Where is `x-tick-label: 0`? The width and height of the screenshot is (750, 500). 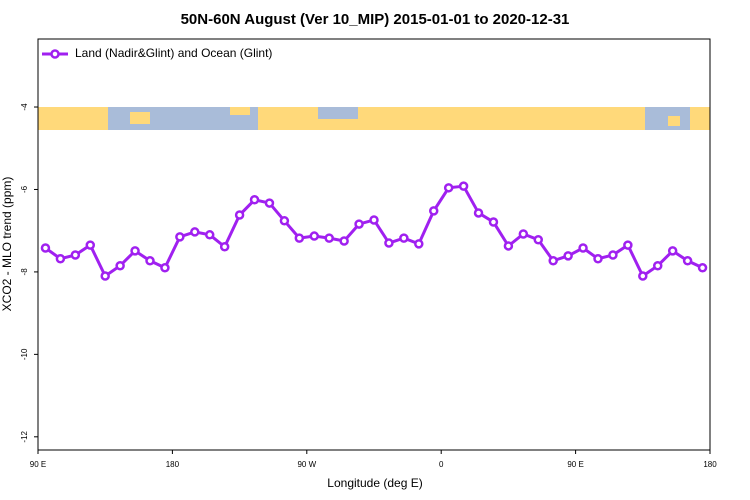
x-tick-label: 0 is located at coordinates (441, 464).